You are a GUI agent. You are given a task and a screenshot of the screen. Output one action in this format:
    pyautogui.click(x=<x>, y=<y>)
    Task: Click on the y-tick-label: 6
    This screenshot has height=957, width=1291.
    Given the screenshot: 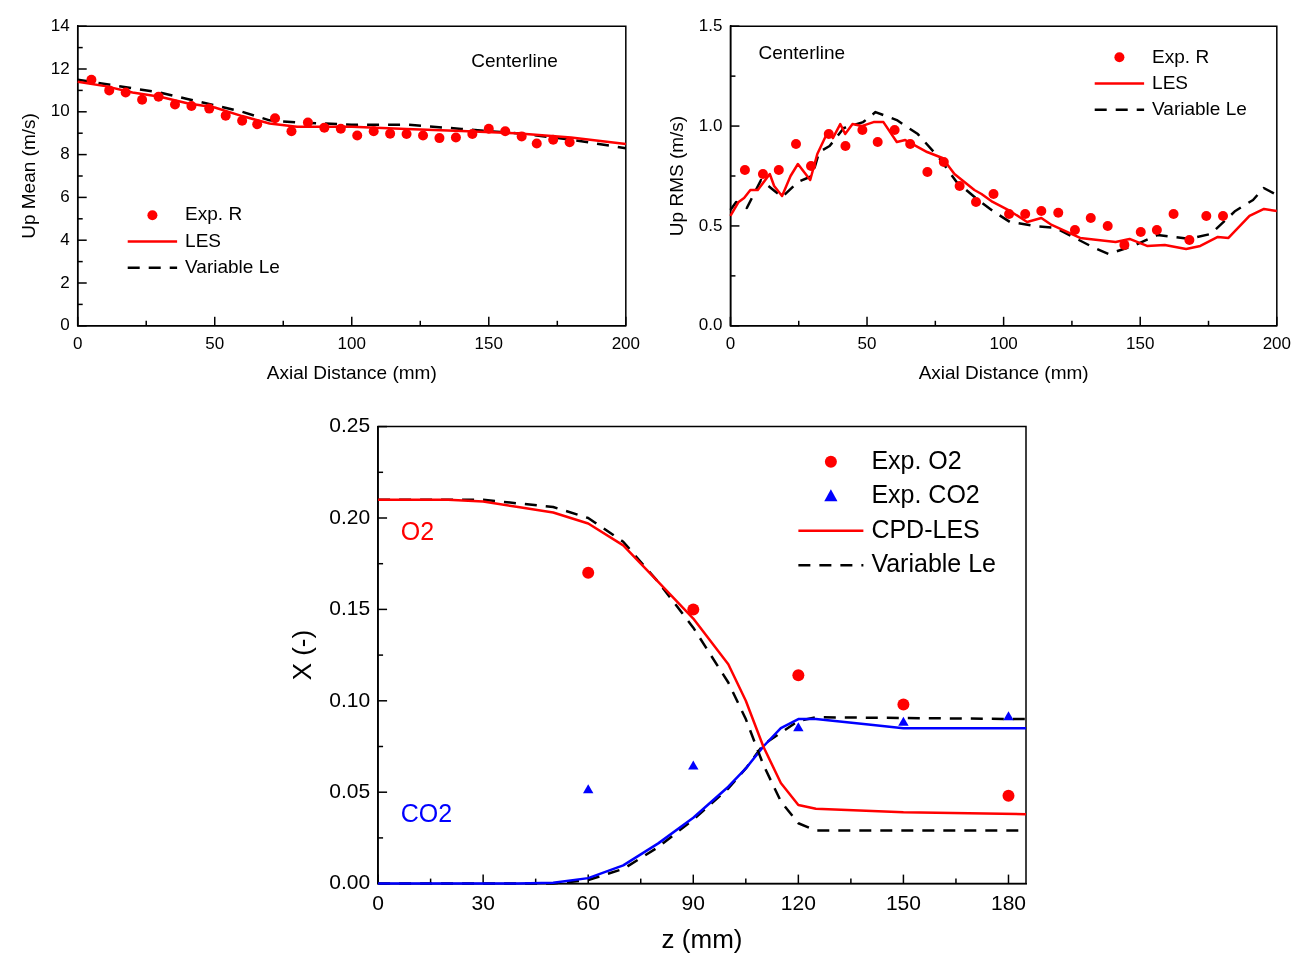 What is the action you would take?
    pyautogui.click(x=65, y=197)
    